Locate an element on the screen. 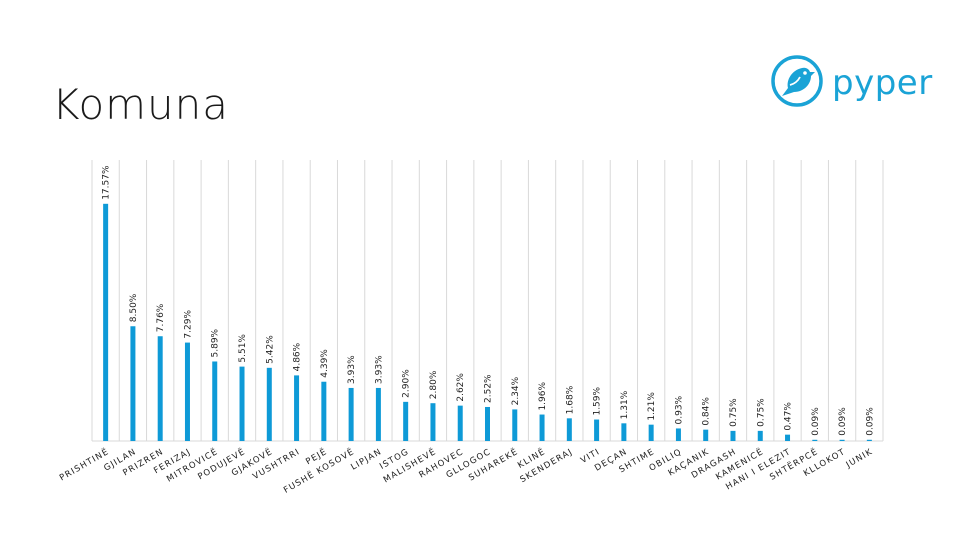 The image size is (980, 551). data-label: 1.96% is located at coordinates (543, 396).